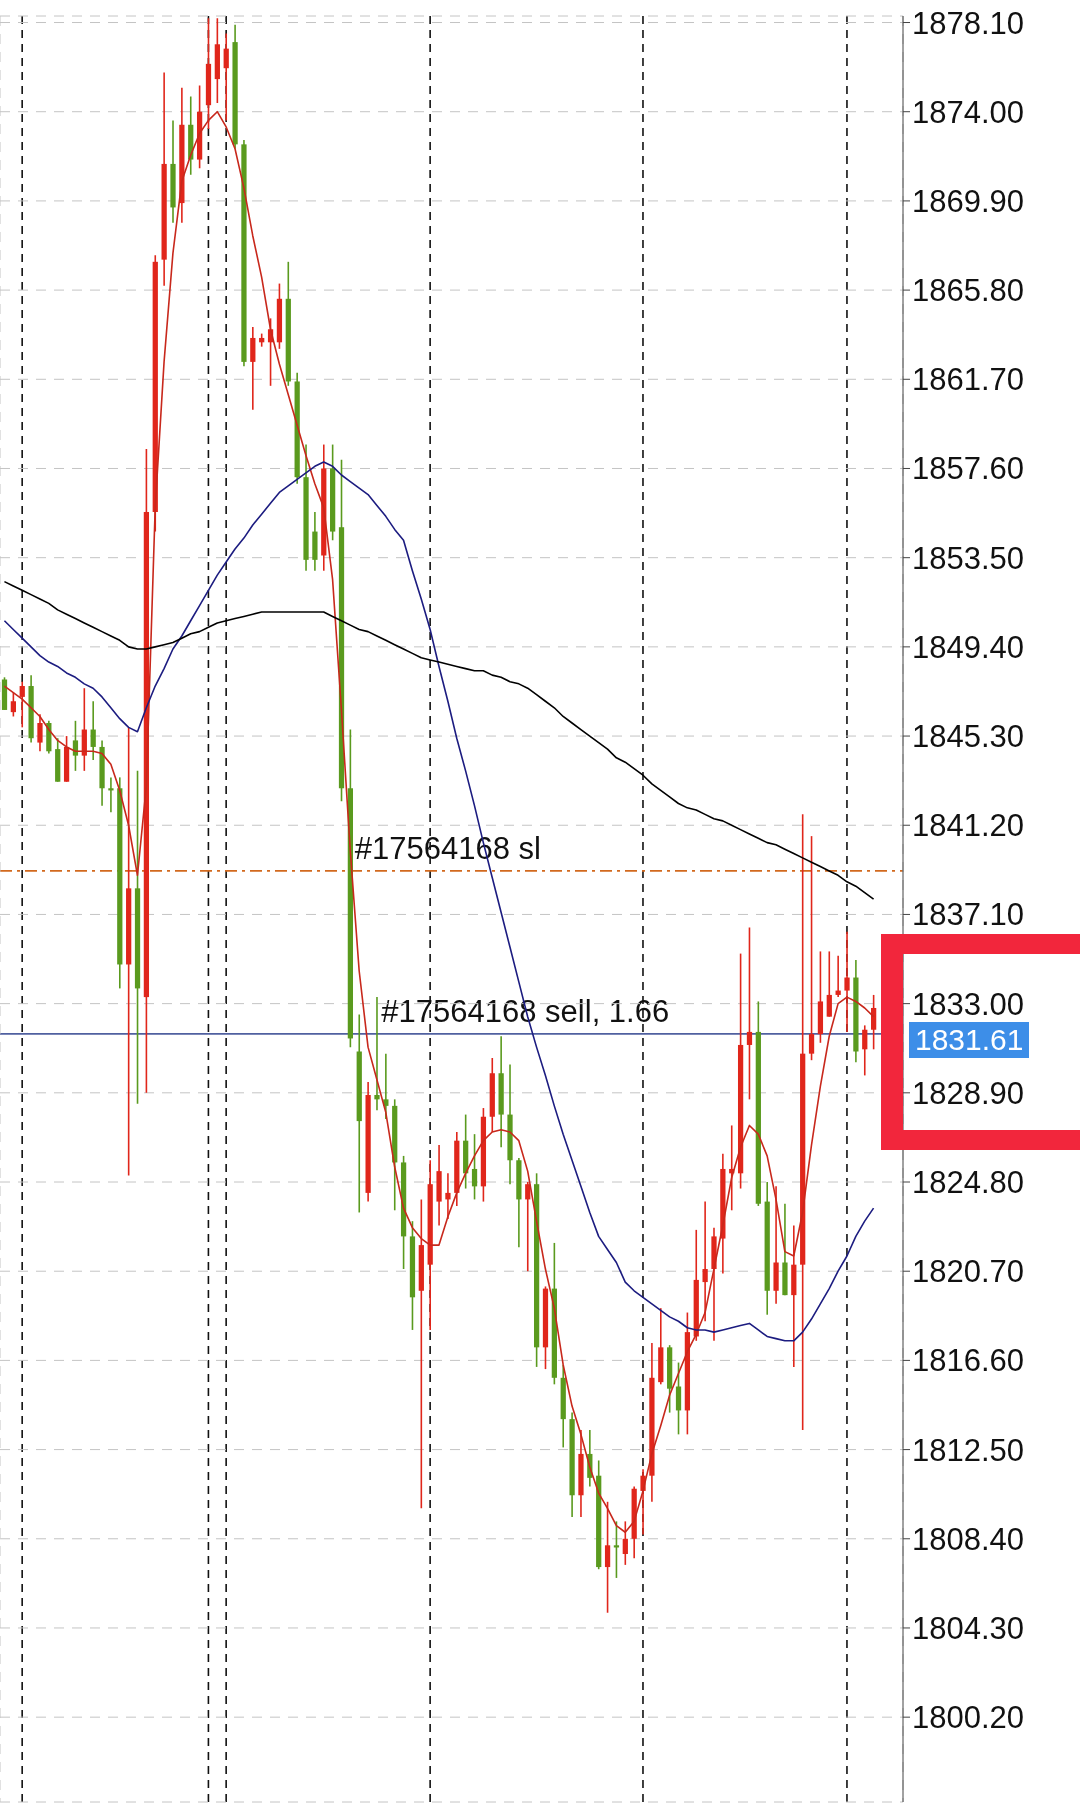 The image size is (1080, 1804). I want to click on y-tick-label: 1820.70, so click(968, 1272).